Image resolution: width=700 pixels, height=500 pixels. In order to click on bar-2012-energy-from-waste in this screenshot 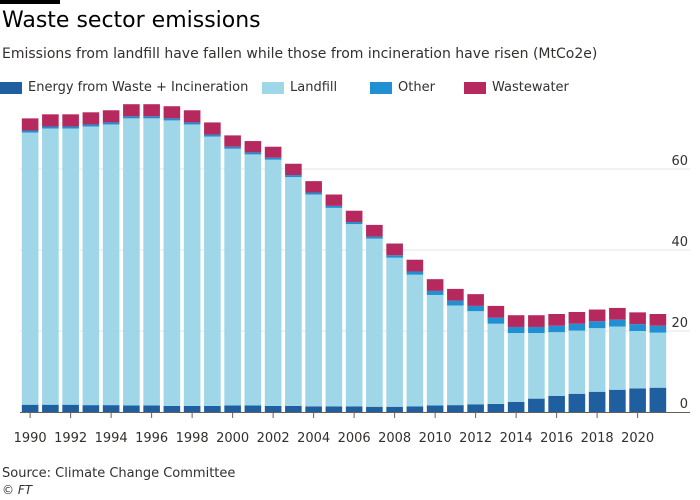, I will do `click(475, 408)`.